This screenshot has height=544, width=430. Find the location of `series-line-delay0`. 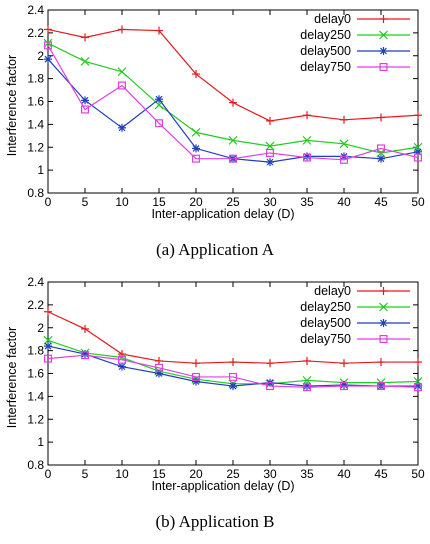

series-line-delay0 is located at coordinates (233, 75).